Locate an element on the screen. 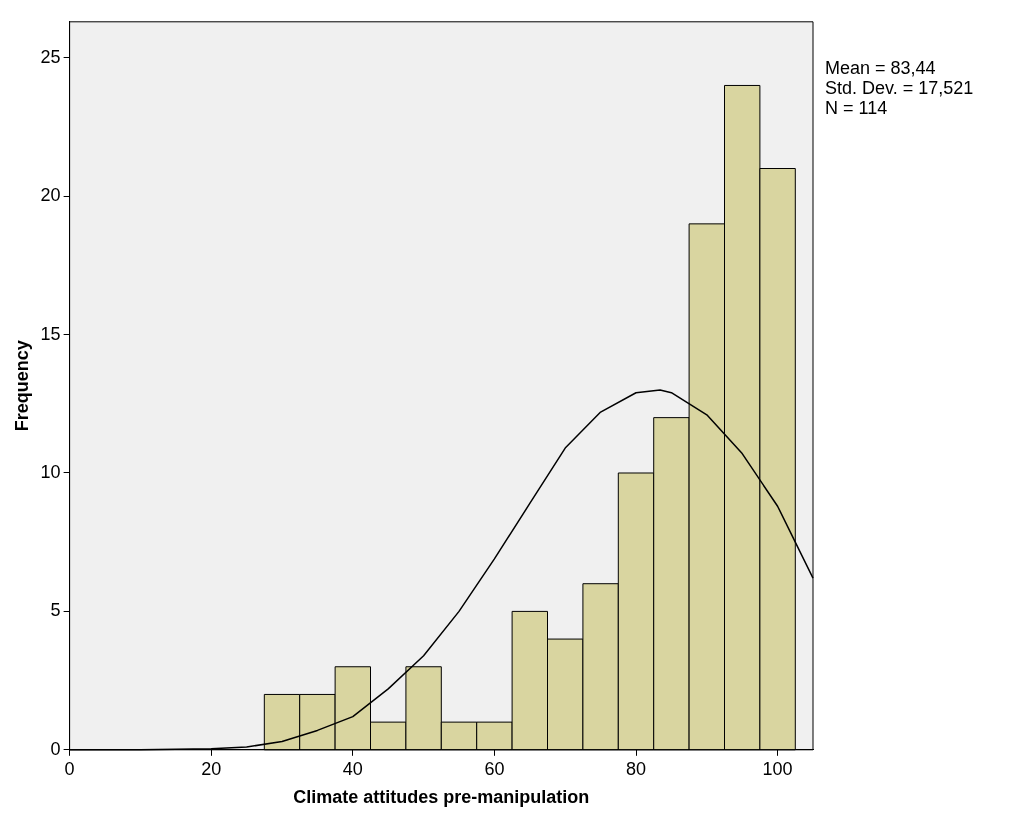 This screenshot has width=1036, height=821. text: Std. Dev. = 17,521 is located at coordinates (899, 87).